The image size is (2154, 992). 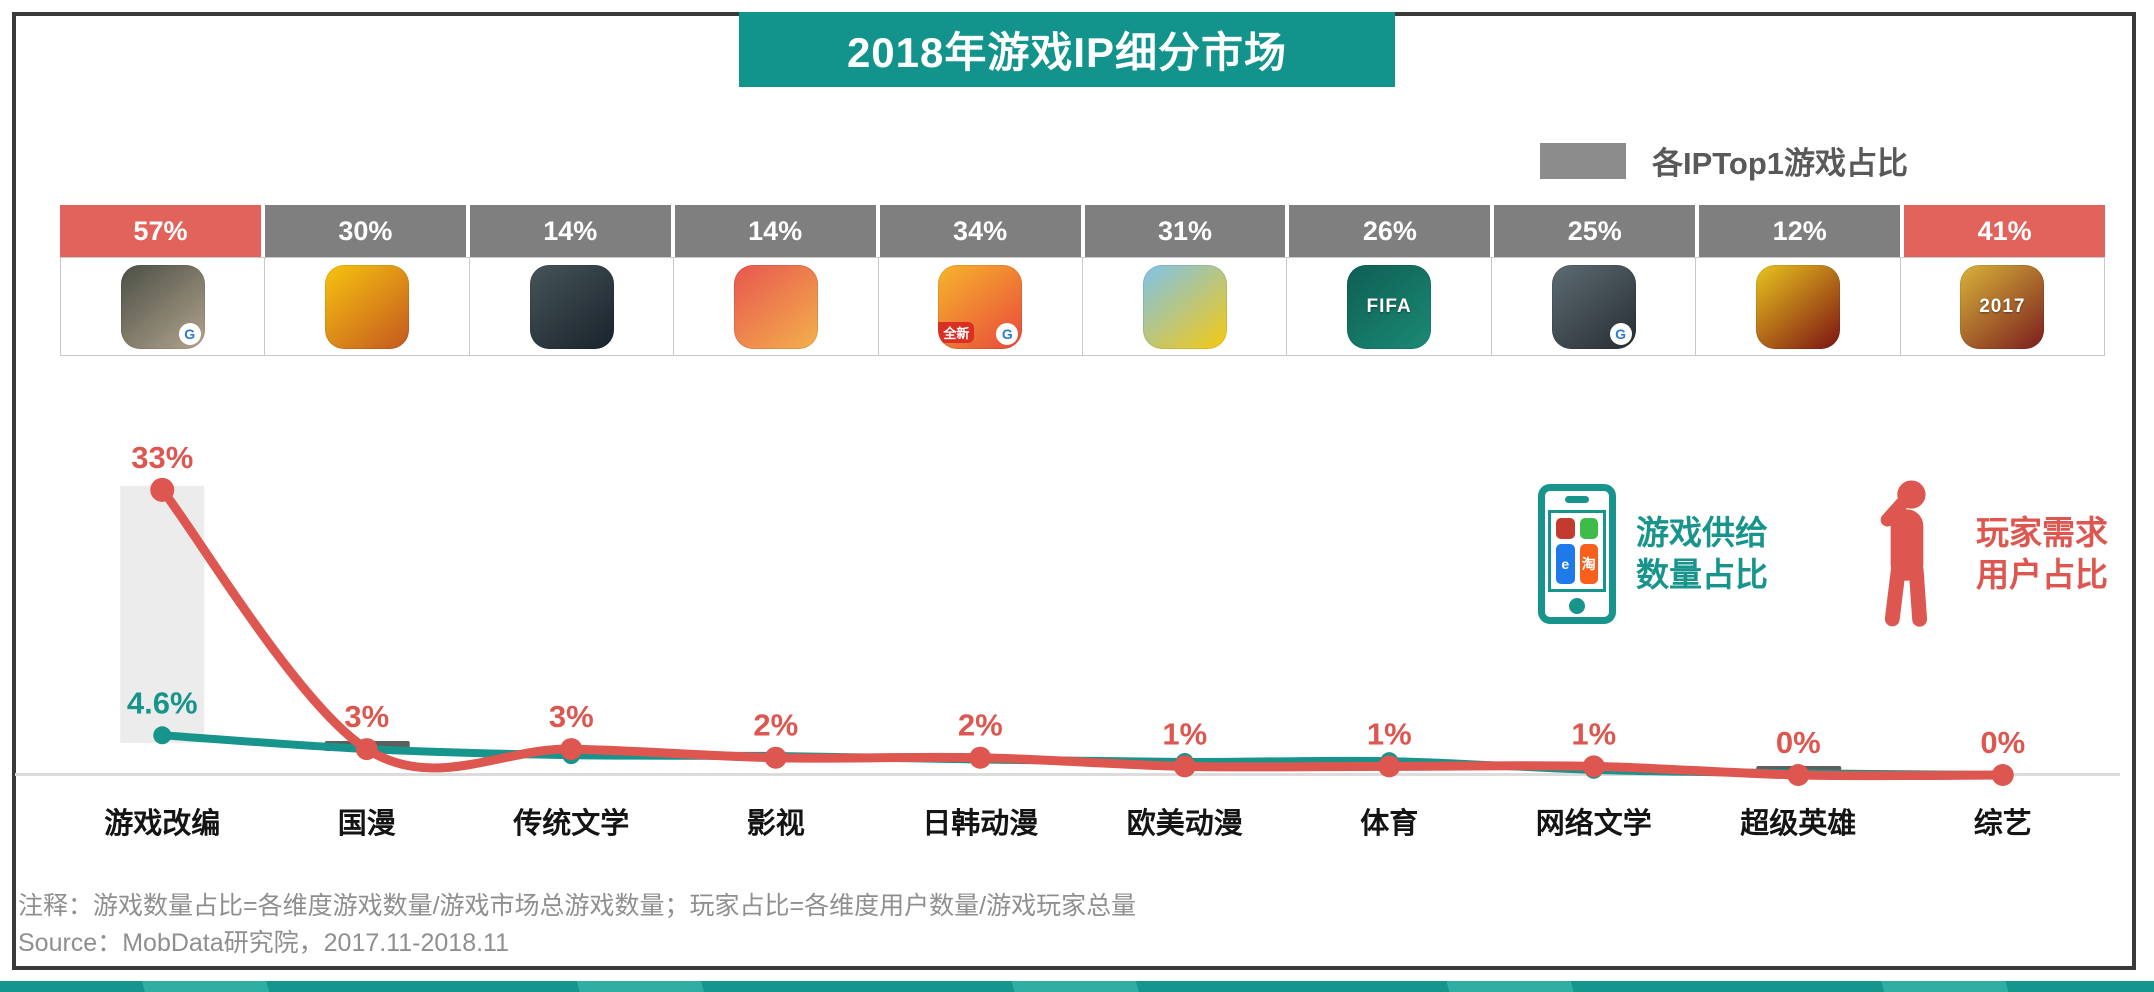 I want to click on demand-point-label: 33%, so click(x=162, y=457).